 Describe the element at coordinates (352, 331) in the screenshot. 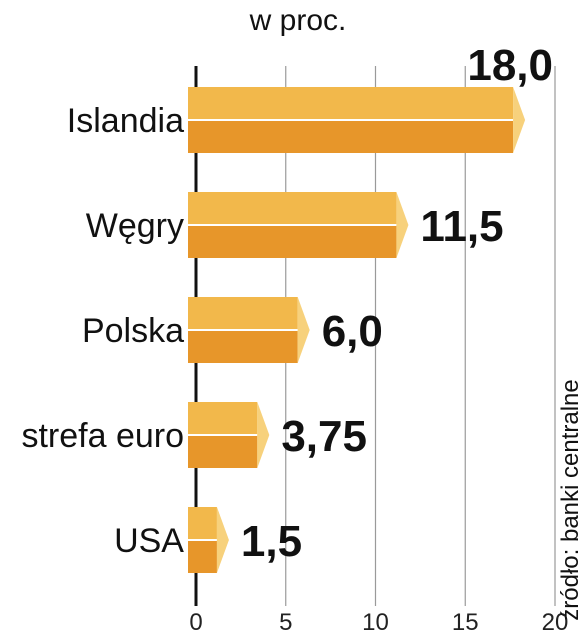

I see `value-label: 6,0` at that location.